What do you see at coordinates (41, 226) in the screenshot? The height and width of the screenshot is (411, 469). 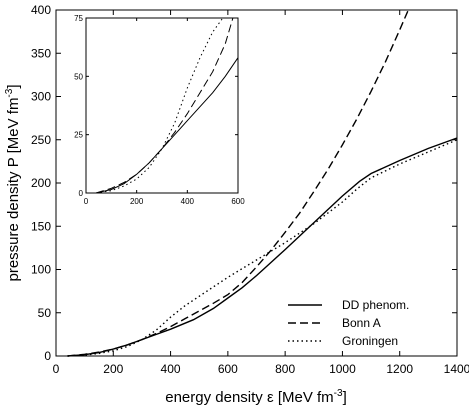 I see `main-y-tick-label: 150` at bounding box center [41, 226].